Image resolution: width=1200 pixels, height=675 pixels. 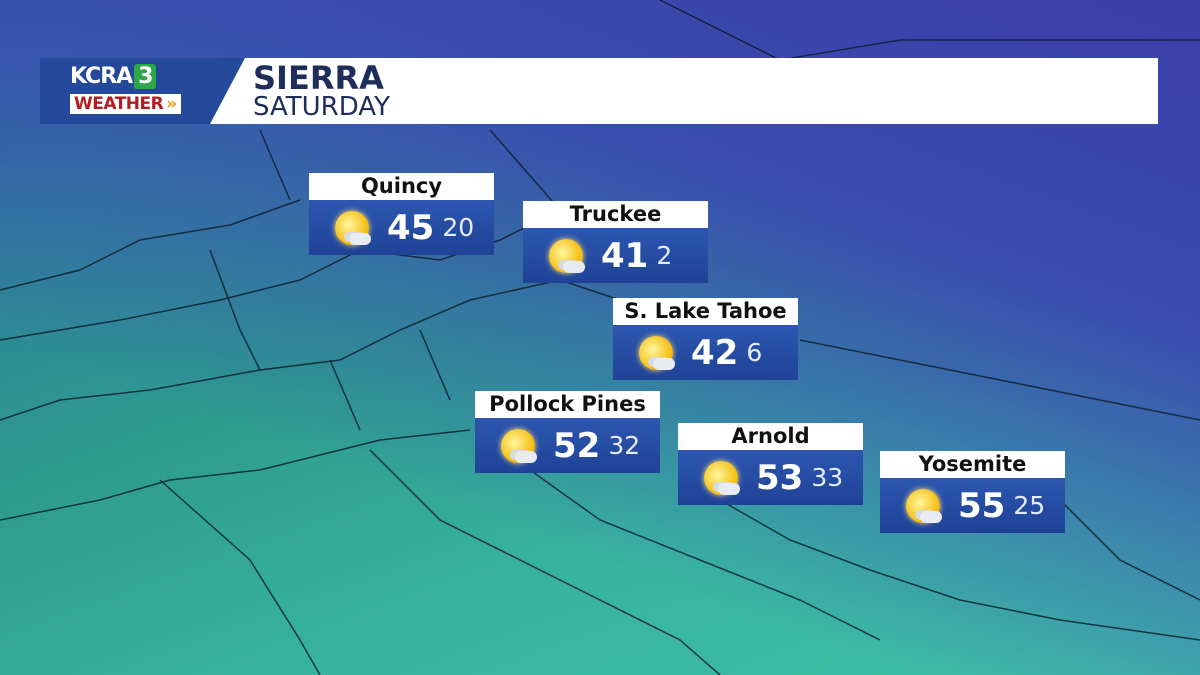 I want to click on low-temp: 2, so click(x=664, y=255).